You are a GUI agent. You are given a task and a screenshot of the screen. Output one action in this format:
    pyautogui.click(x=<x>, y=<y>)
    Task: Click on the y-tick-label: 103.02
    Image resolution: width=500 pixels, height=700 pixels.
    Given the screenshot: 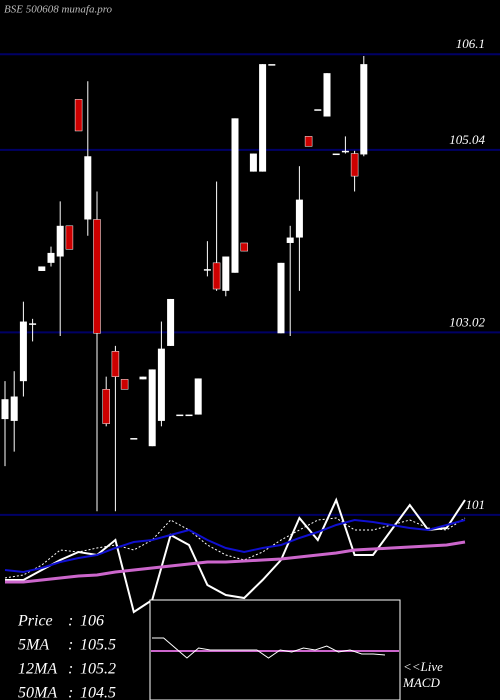 What is the action you would take?
    pyautogui.click(x=467, y=321)
    